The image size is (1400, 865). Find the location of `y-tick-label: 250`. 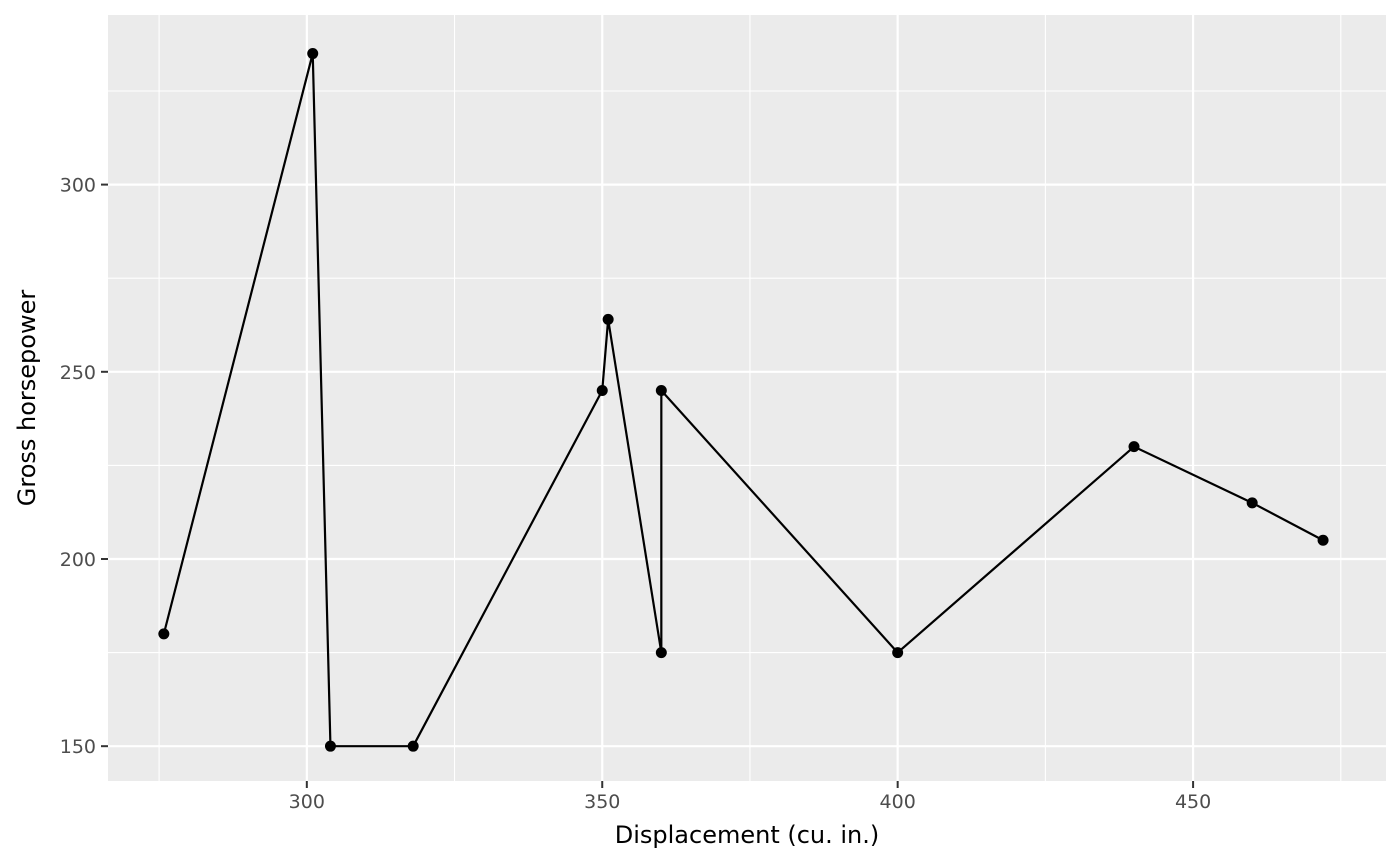

y-tick-label: 250 is located at coordinates (78, 373).